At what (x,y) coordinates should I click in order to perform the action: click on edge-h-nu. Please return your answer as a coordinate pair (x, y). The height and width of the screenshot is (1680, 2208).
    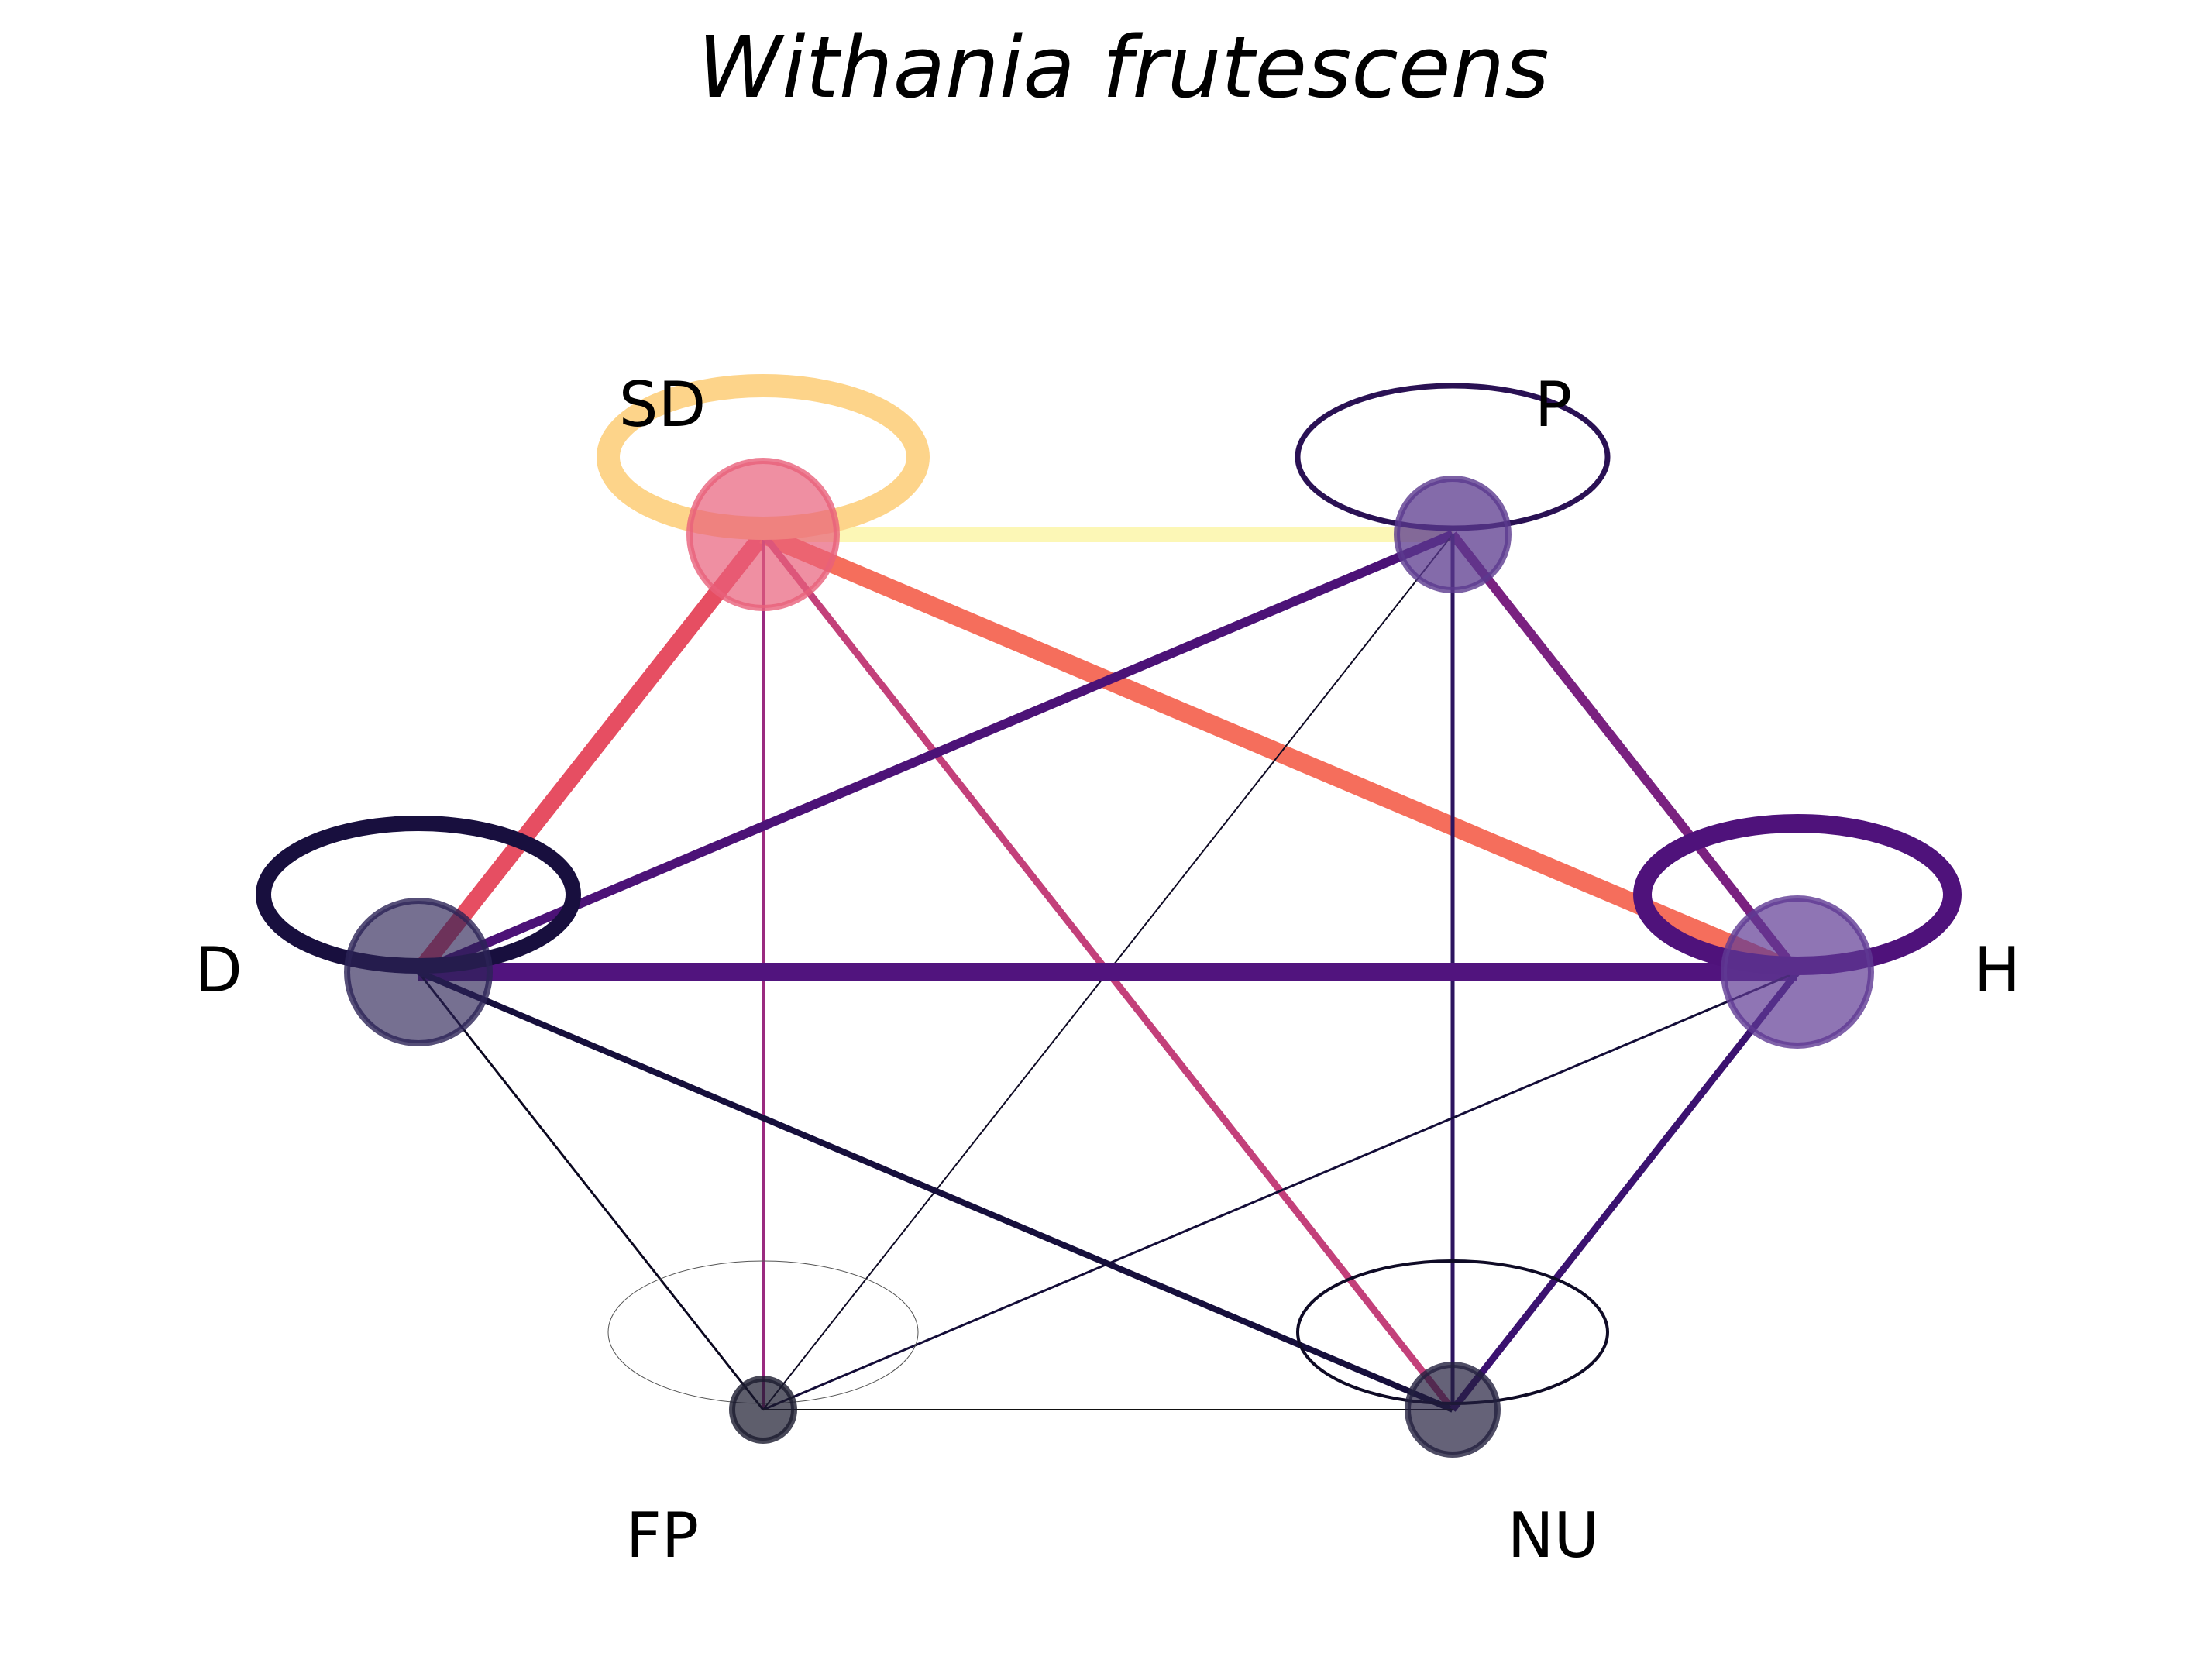
    Looking at the image, I should click on (1625, 1191).